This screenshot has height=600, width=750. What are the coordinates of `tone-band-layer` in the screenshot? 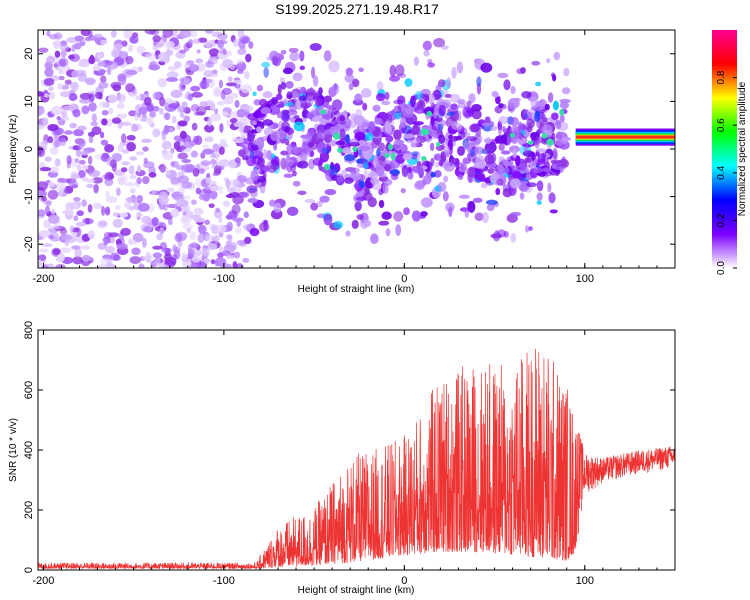 It's located at (625, 137).